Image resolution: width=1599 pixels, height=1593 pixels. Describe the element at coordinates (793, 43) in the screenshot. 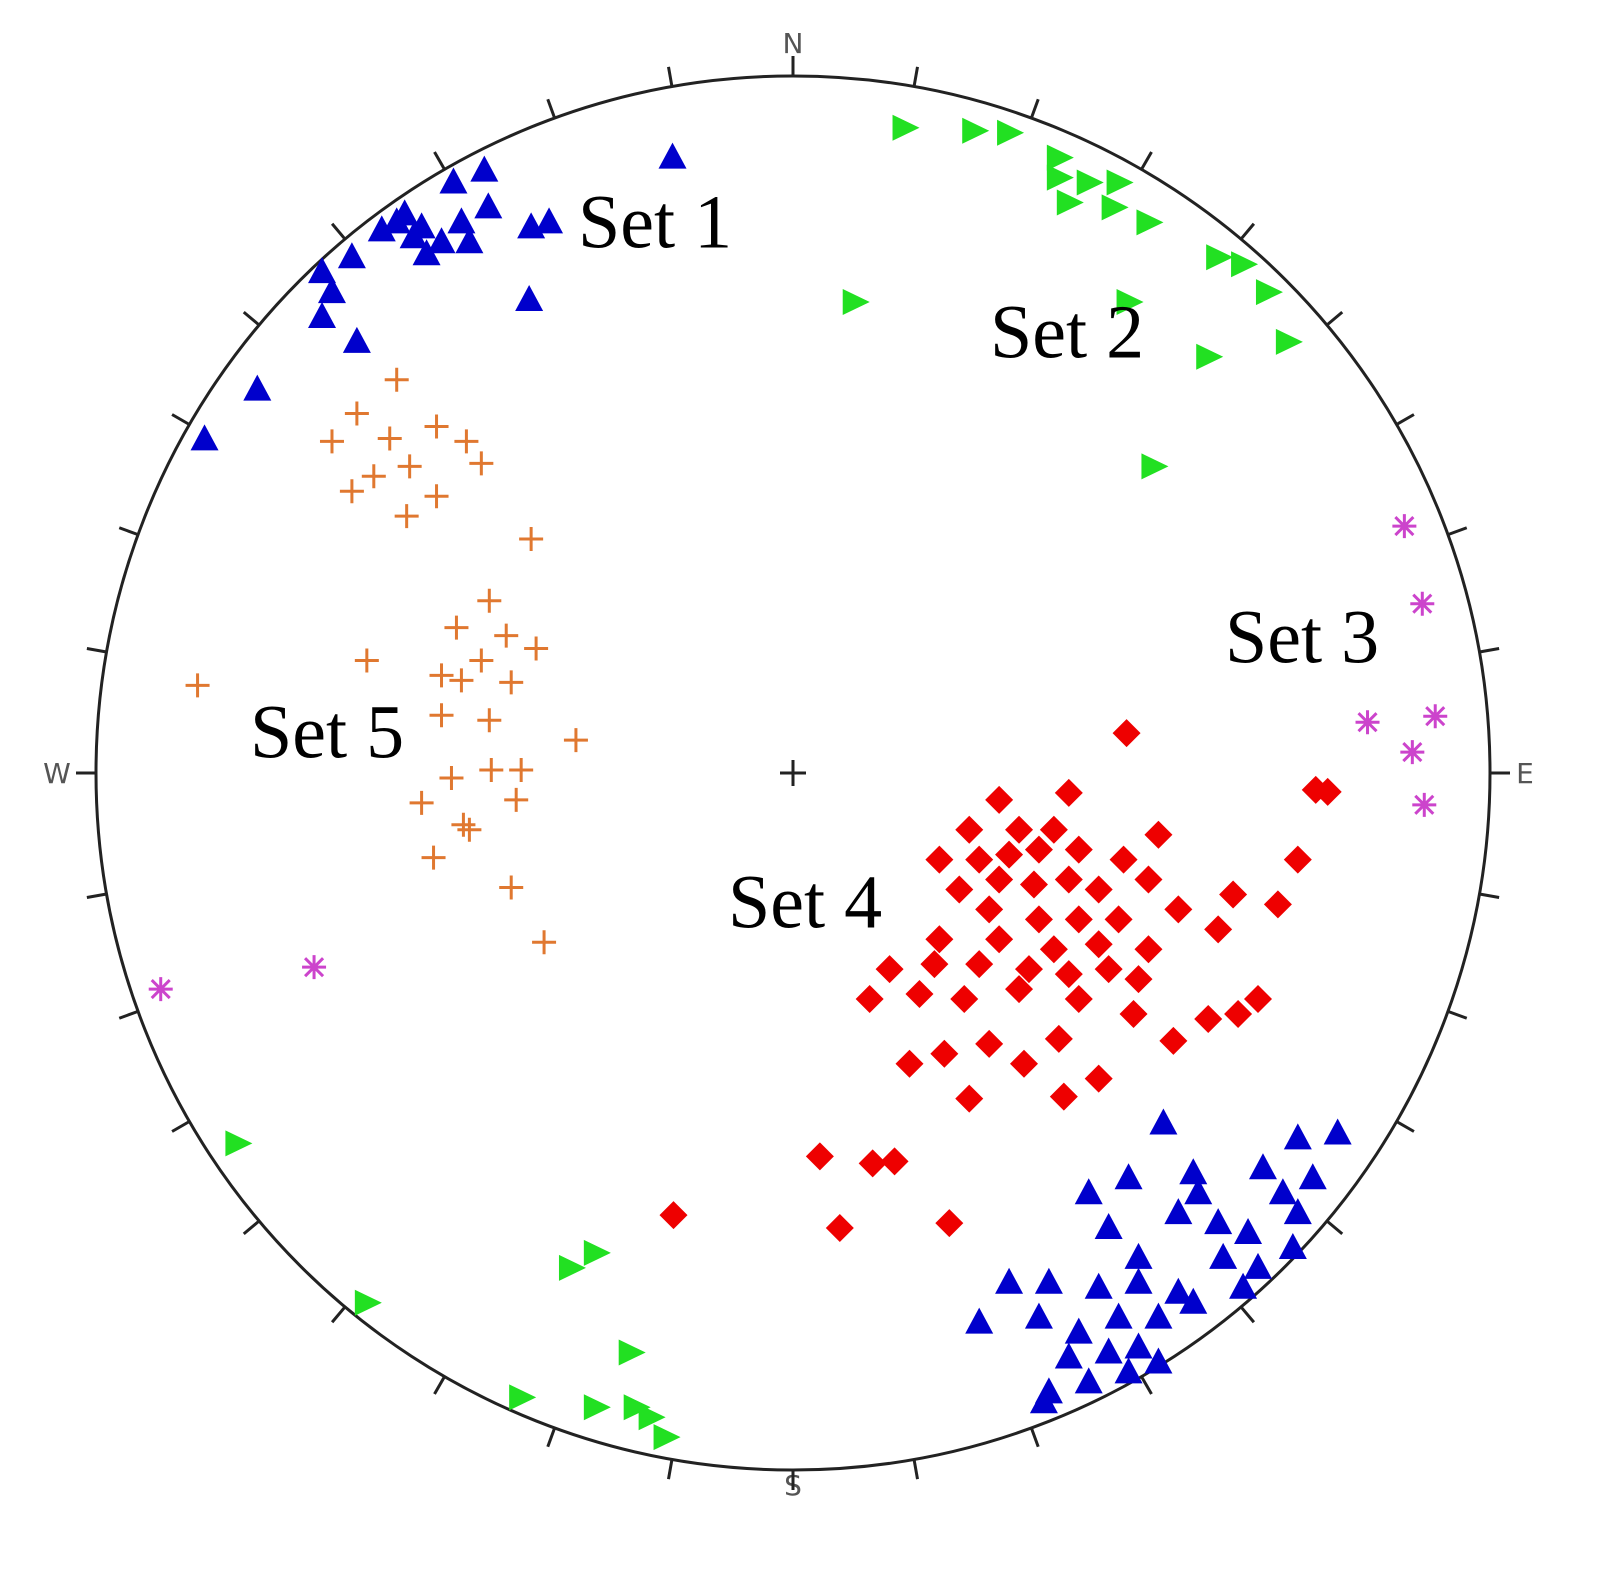

I see `direction-label: N` at that location.